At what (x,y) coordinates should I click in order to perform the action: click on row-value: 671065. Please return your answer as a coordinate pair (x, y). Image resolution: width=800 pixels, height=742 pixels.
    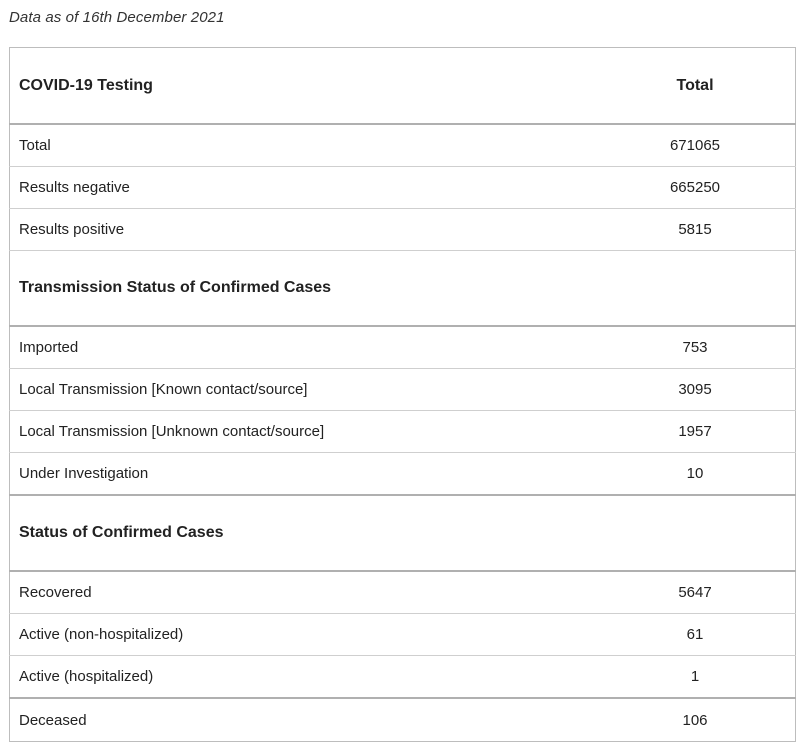
    Looking at the image, I should click on (695, 145).